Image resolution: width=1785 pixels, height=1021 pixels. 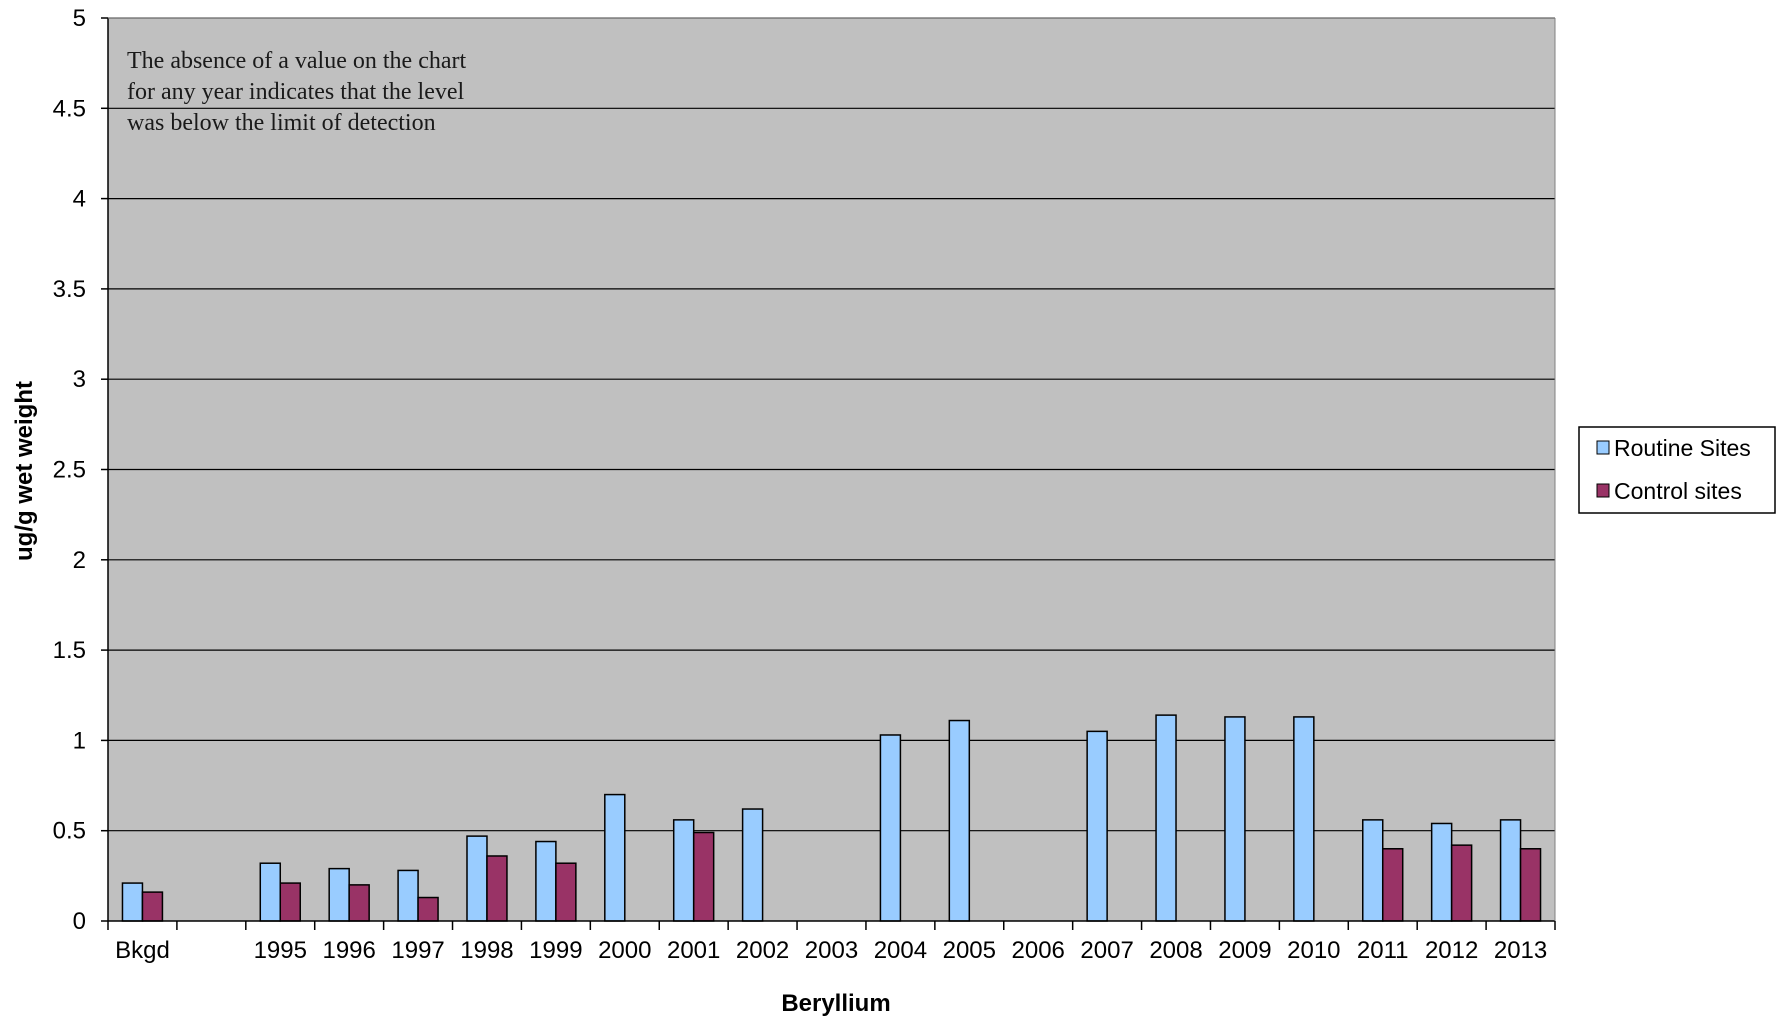 I want to click on y-tick-label: 1, so click(x=79, y=740).